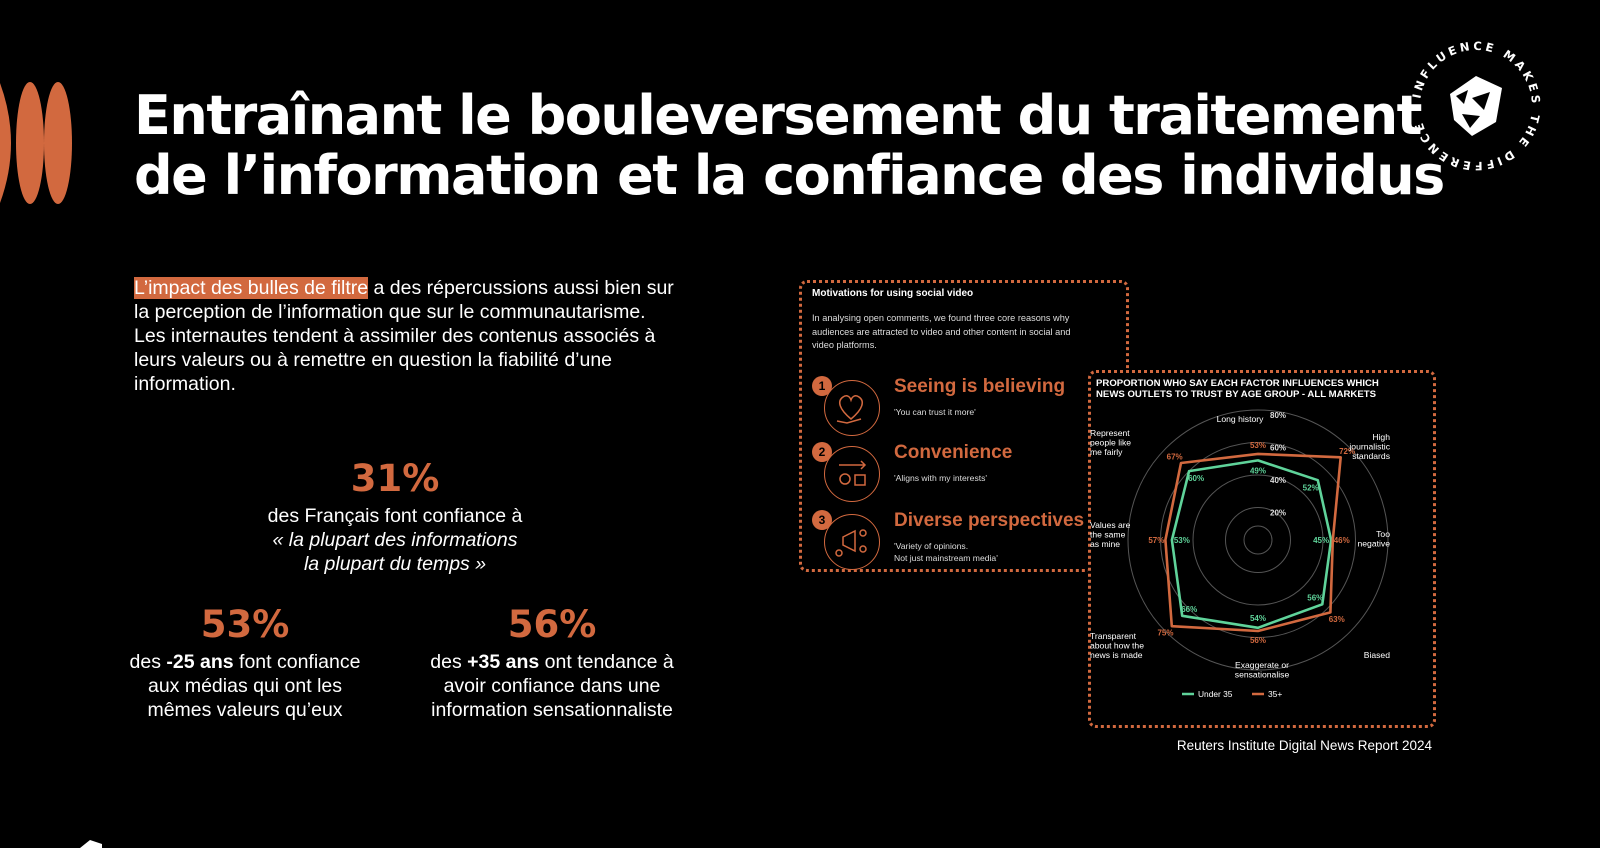 The image size is (1600, 848). What do you see at coordinates (1258, 618) in the screenshot?
I see `data-label: 54%` at bounding box center [1258, 618].